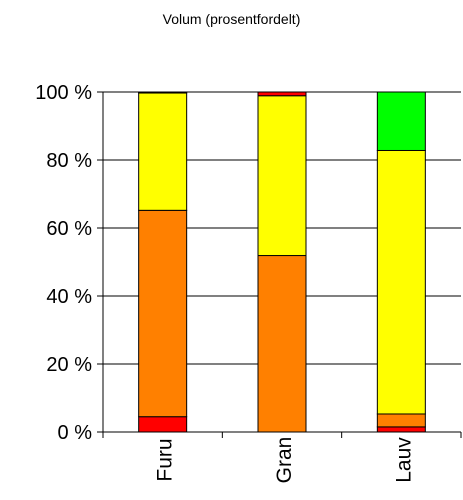  Describe the element at coordinates (69, 365) in the screenshot. I see `y-tick-label: 20 %` at that location.